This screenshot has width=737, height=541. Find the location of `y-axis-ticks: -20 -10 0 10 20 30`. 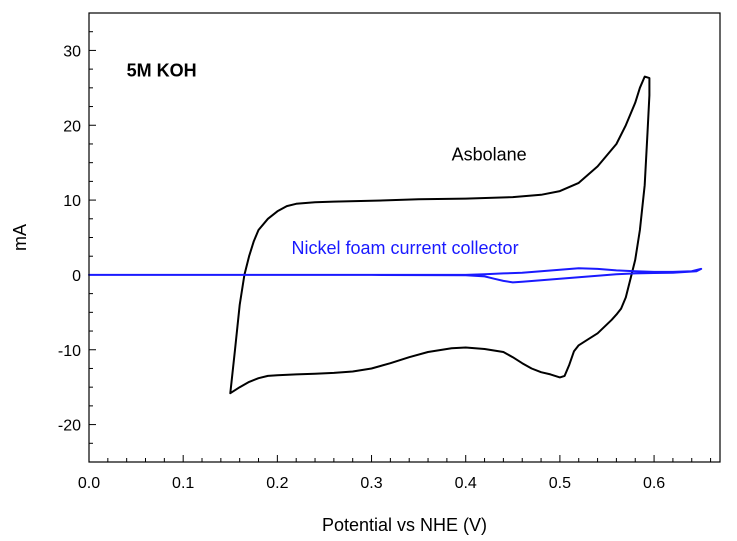

y-axis-ticks: -20 -10 0 10 20 30 is located at coordinates (77, 237).